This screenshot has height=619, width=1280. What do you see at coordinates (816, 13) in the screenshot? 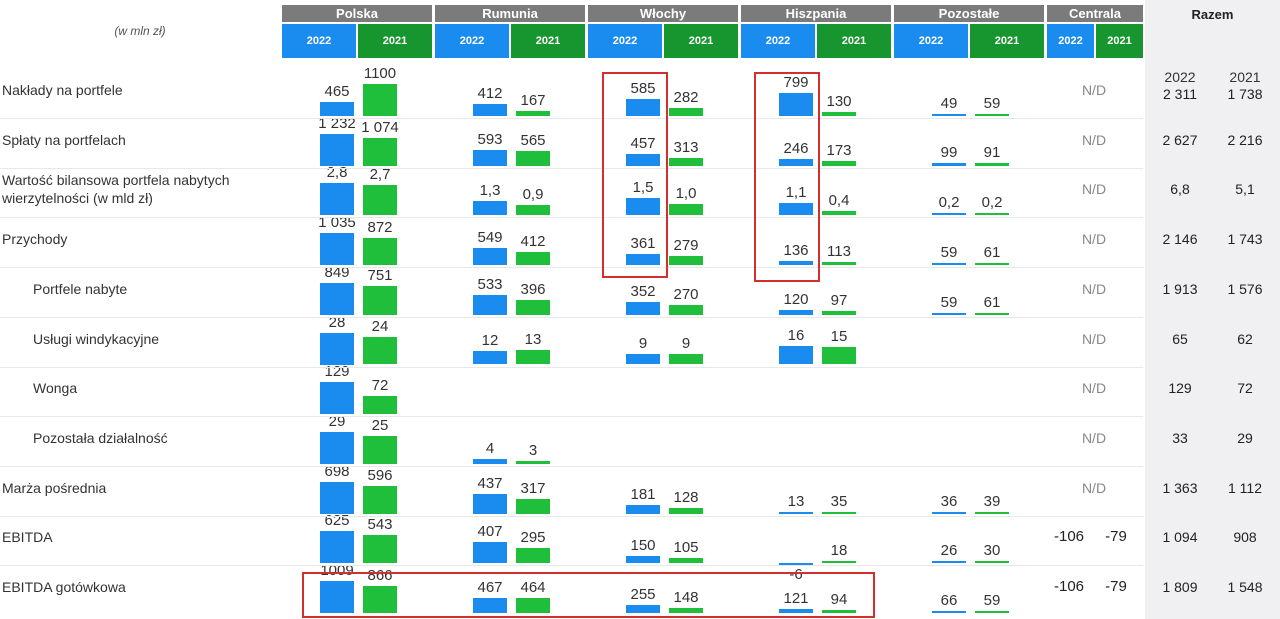
I see `country-header: Hiszpania` at bounding box center [816, 13].